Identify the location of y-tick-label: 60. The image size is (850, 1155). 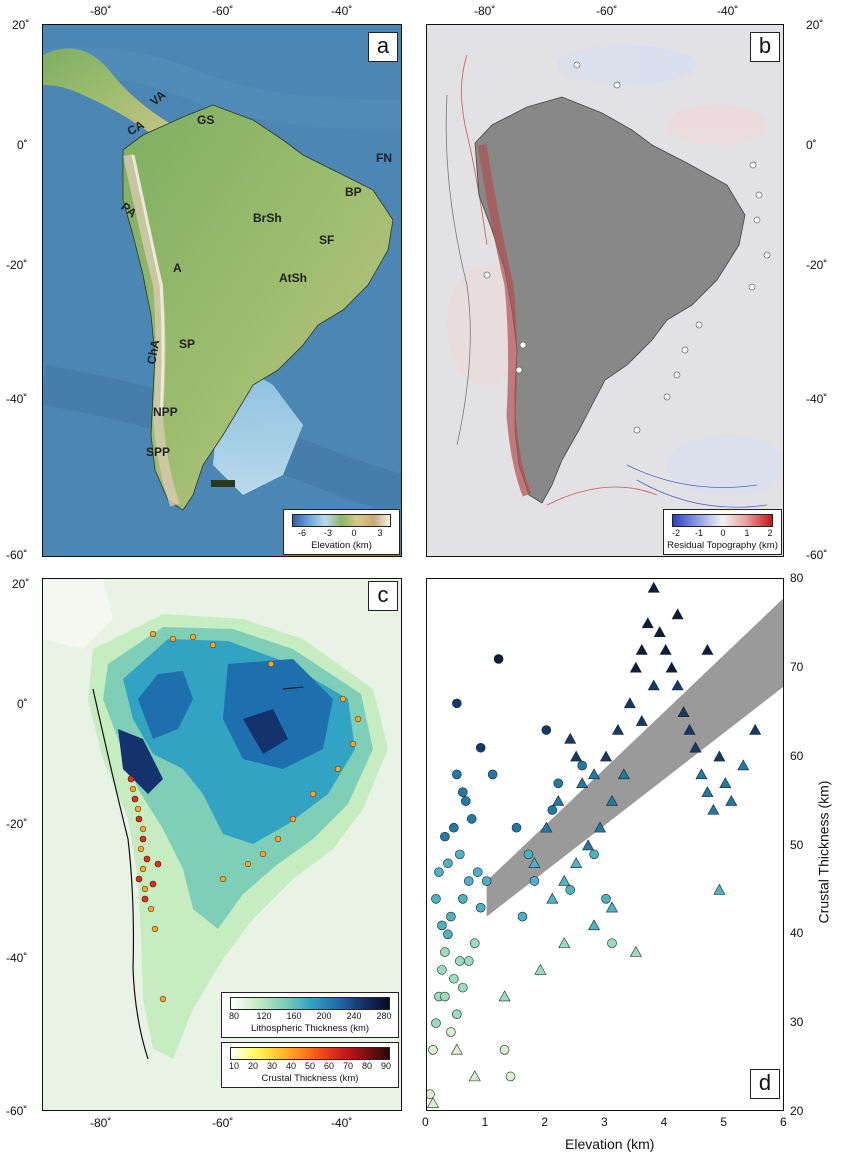
(797, 755).